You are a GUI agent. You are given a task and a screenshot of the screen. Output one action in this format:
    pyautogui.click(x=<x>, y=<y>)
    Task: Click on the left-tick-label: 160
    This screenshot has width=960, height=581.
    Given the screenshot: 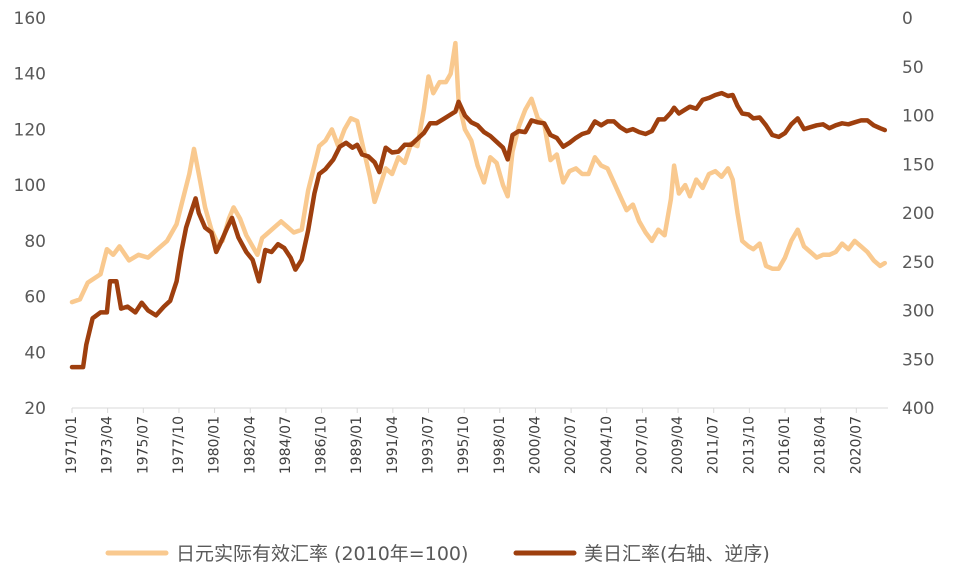 What is the action you would take?
    pyautogui.click(x=30, y=19)
    